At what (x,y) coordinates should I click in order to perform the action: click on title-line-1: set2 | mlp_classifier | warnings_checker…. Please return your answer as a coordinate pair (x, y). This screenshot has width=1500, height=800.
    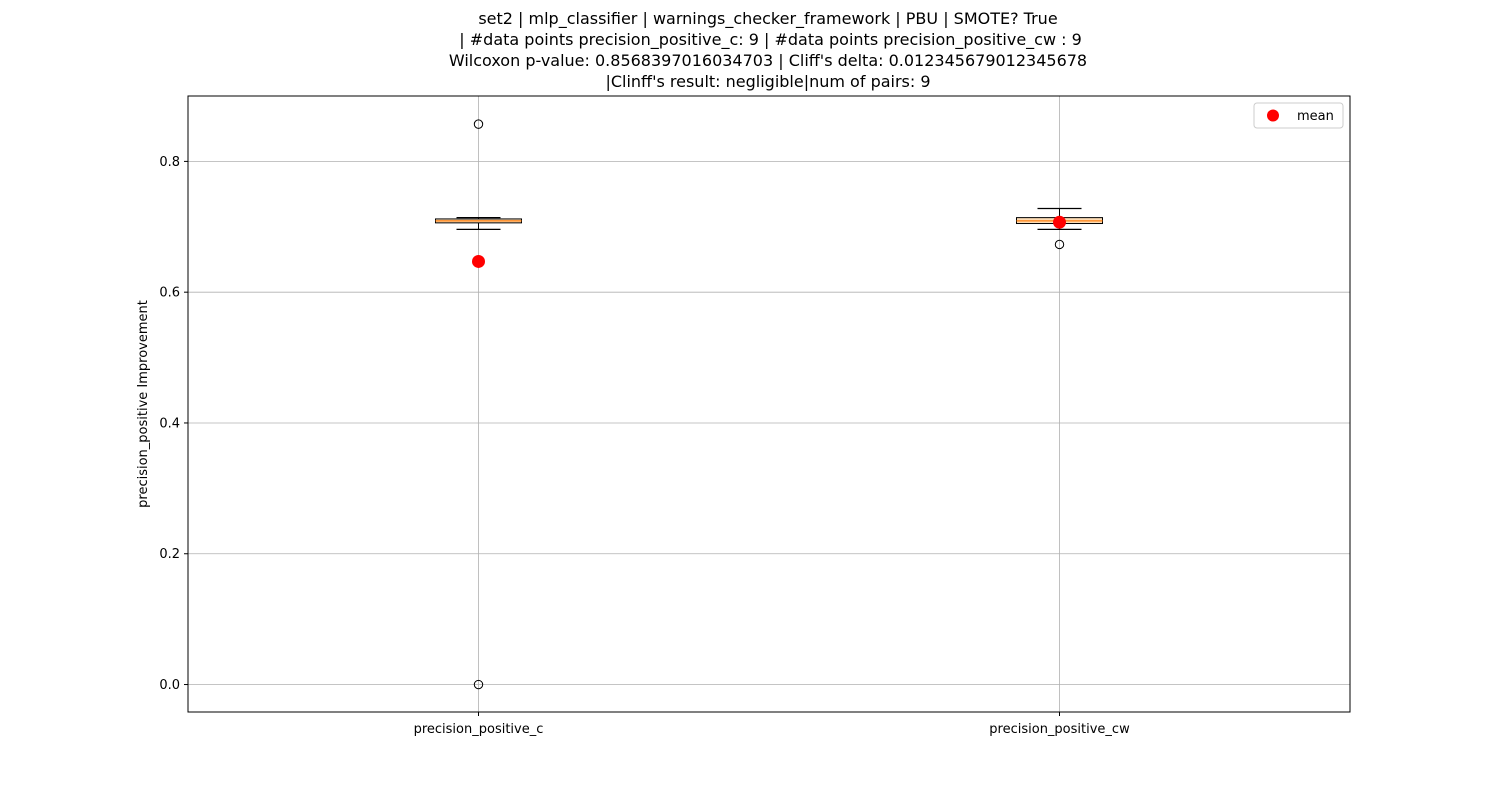
    Looking at the image, I should click on (768, 18).